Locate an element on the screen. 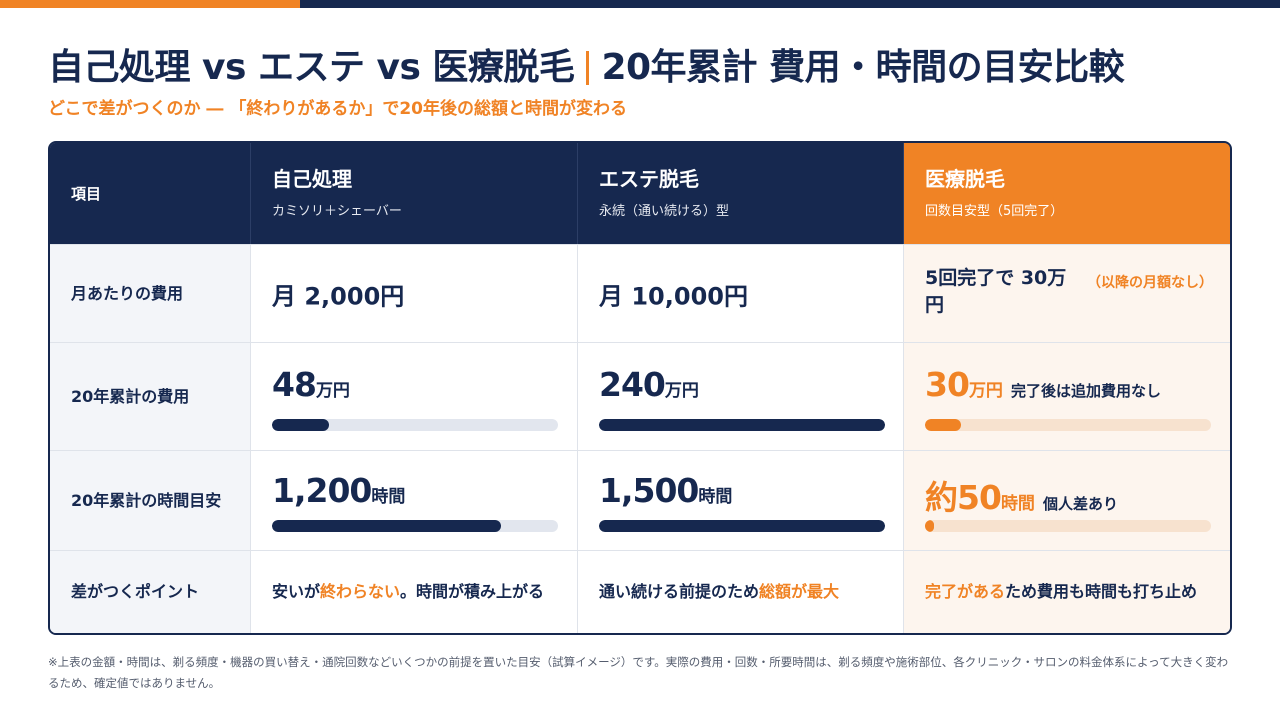  cost20-medical-number: 30 is located at coordinates (947, 384).